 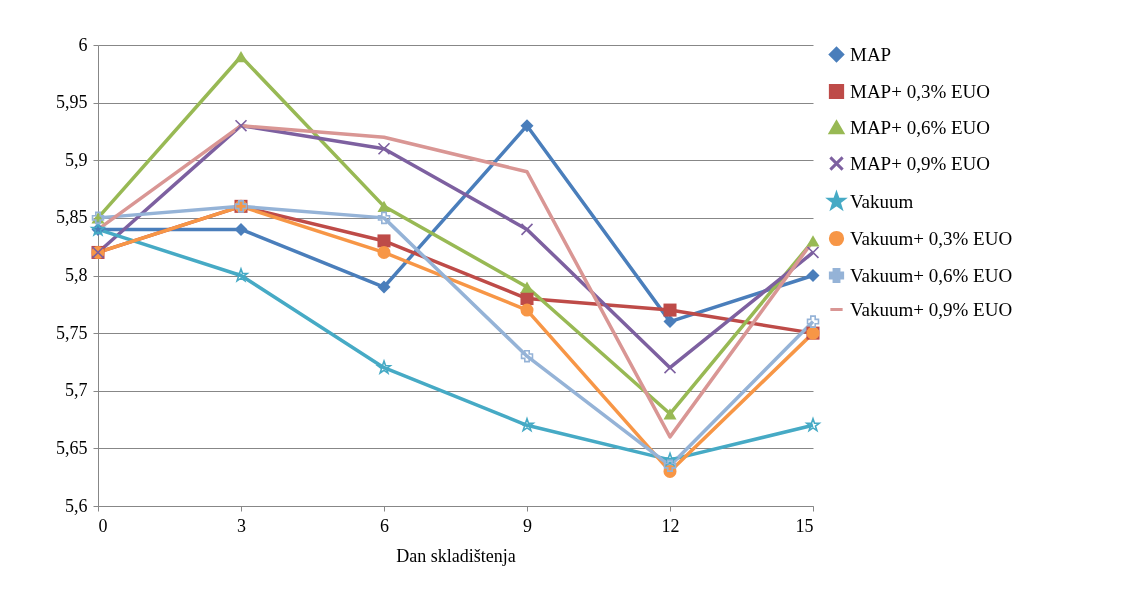 I want to click on legend-label: MAP+ 0,3% EUO, so click(x=920, y=91).